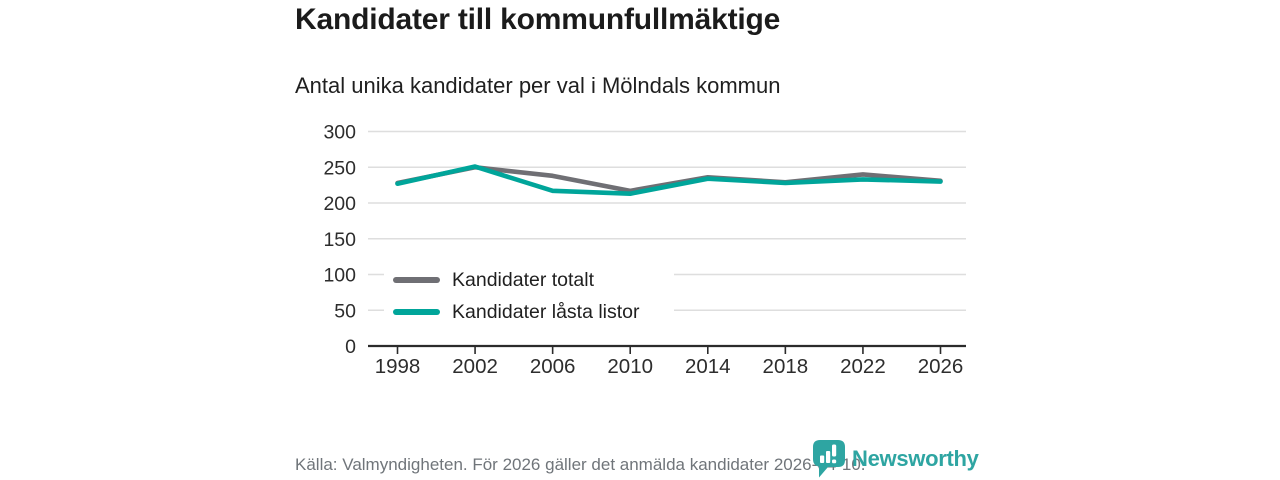  I want to click on legend-item-totalt: Kandidater totalt, so click(529, 280).